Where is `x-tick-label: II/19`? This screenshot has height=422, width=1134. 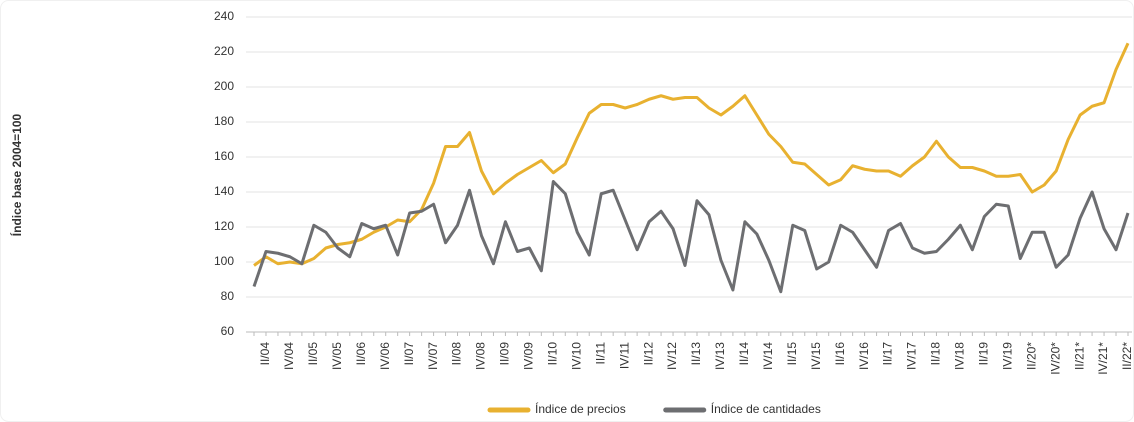
x-tick-label: II/19 is located at coordinates (984, 354).